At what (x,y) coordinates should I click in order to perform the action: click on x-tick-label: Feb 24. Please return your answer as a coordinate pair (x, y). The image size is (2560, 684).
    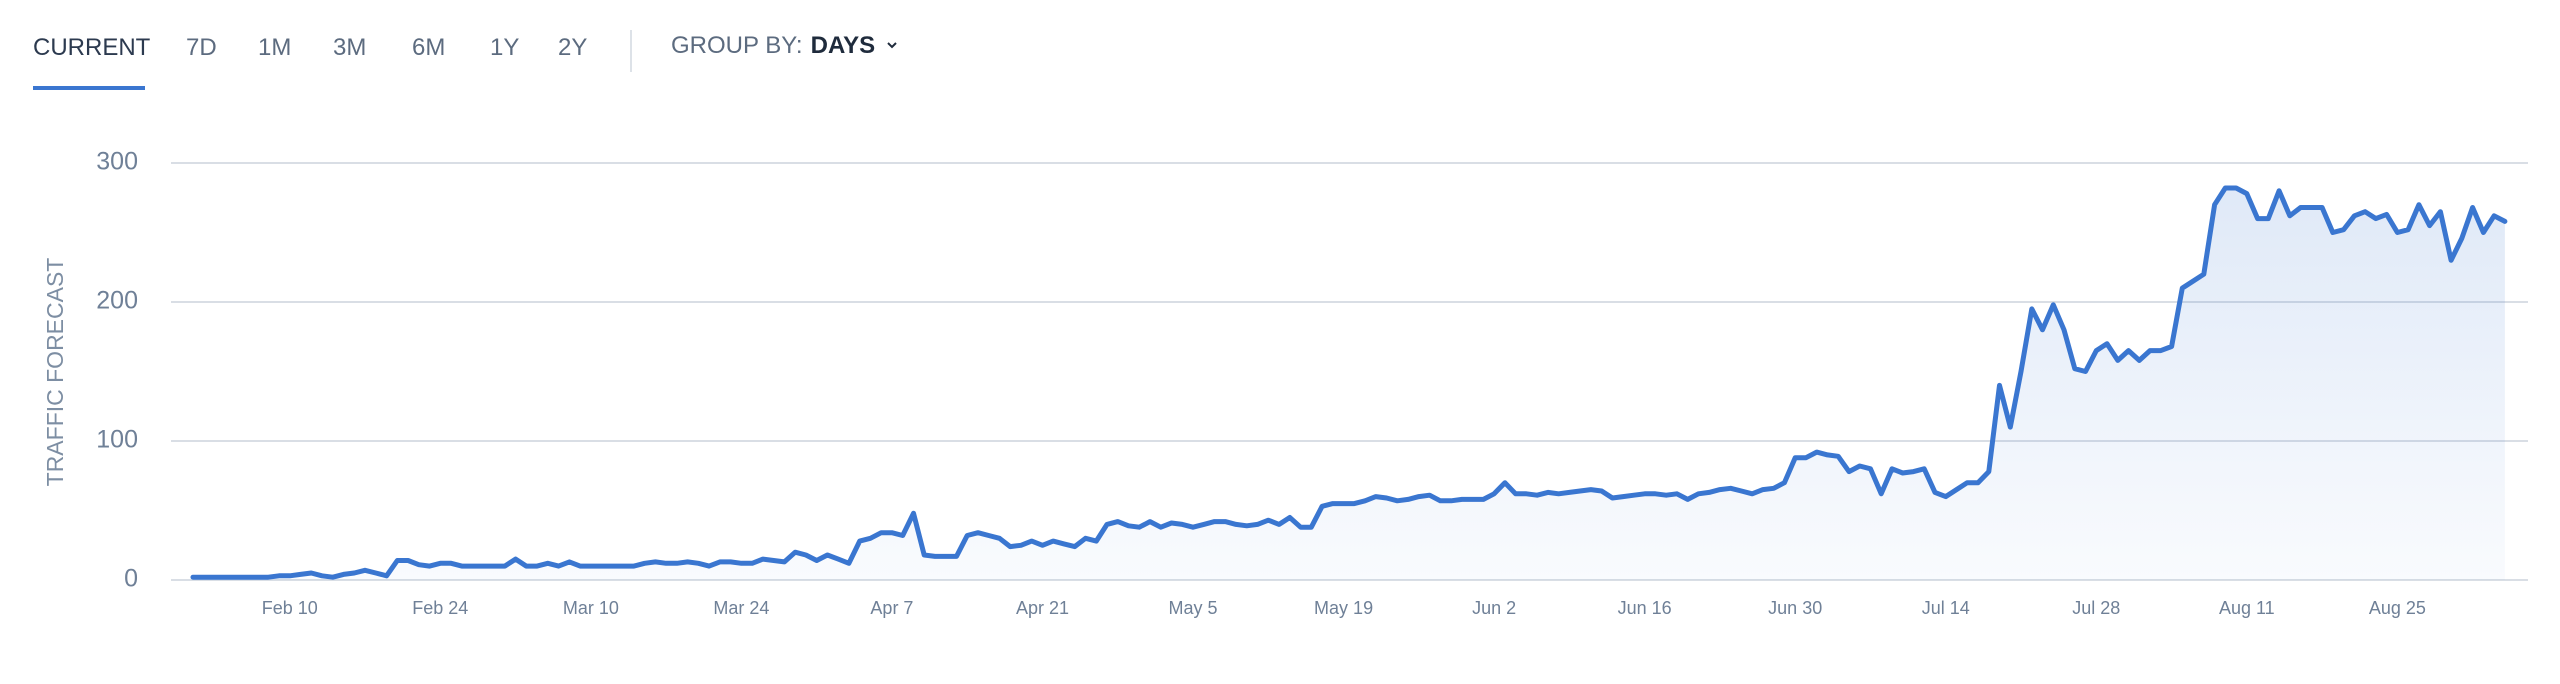
    Looking at the image, I should click on (440, 608).